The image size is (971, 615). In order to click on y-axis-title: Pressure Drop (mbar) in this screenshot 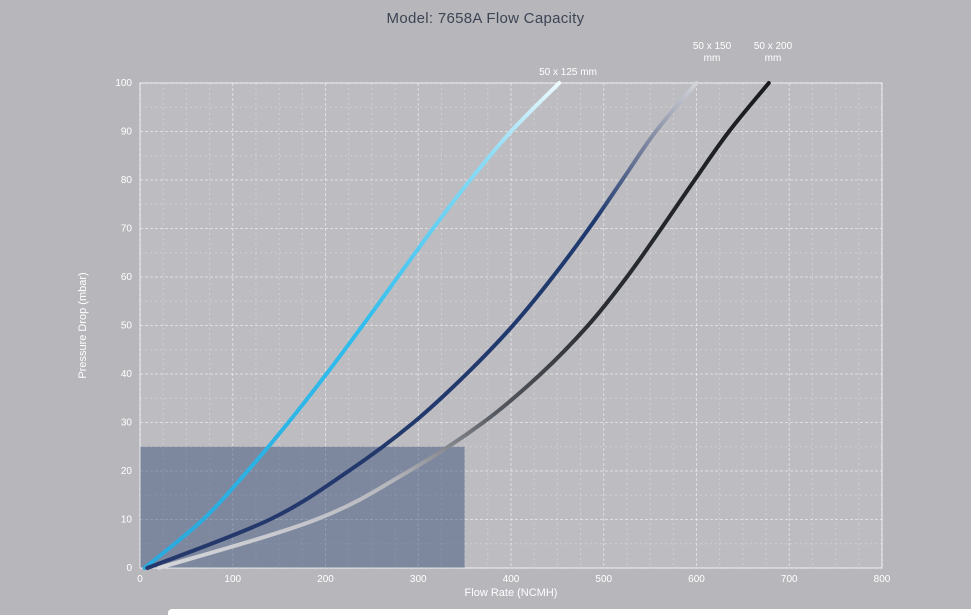, I will do `click(83, 325)`.